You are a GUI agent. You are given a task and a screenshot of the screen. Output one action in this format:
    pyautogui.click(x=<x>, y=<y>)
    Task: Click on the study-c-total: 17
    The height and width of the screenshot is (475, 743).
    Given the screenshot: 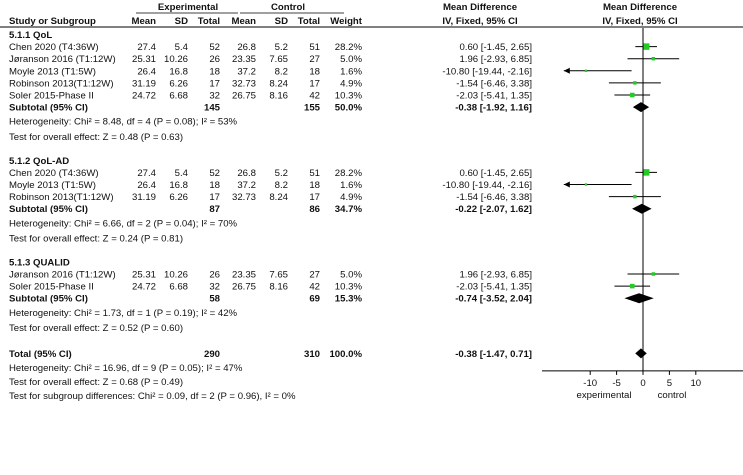 What is the action you would take?
    pyautogui.click(x=314, y=83)
    